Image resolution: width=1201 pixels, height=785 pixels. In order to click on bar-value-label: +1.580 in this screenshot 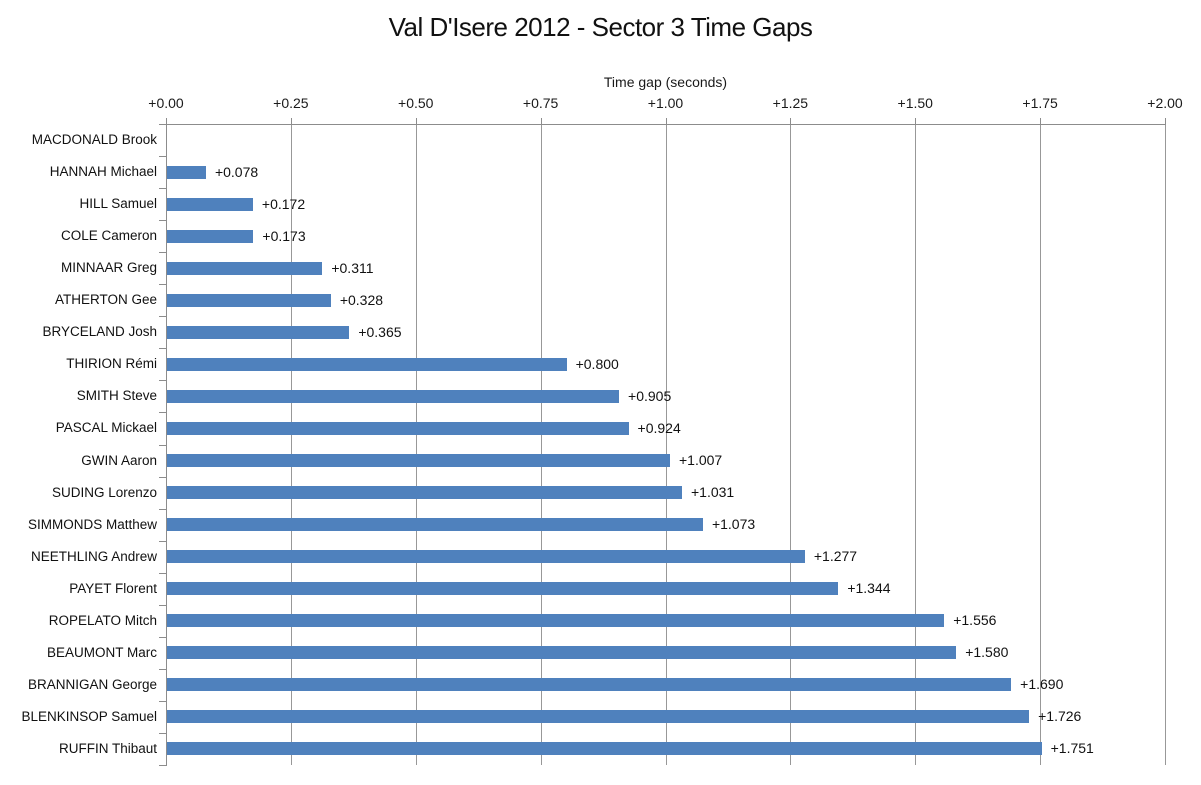, I will do `click(987, 652)`.